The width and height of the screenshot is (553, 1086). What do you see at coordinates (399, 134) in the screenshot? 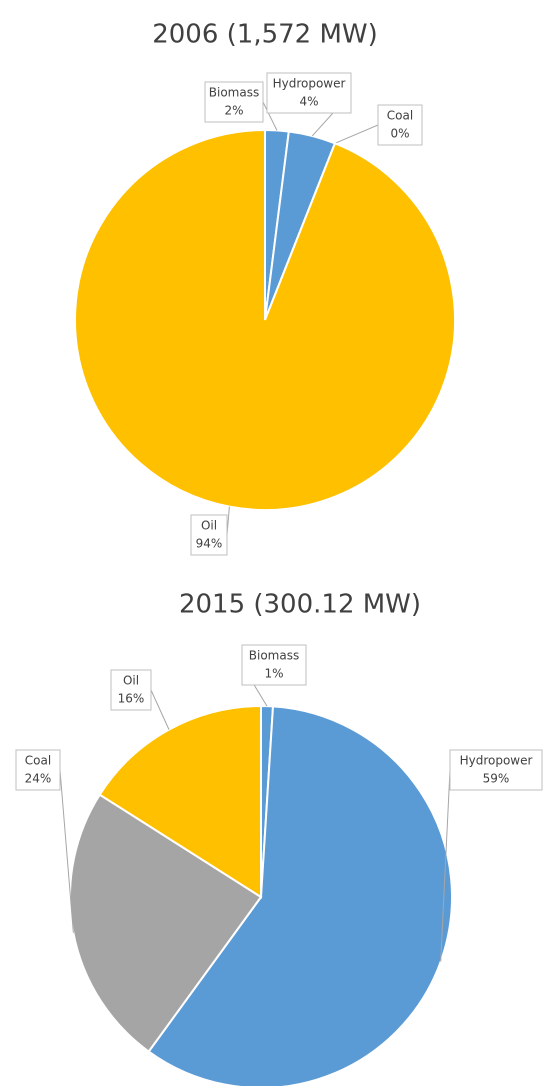
I see `label-value: 0%` at bounding box center [399, 134].